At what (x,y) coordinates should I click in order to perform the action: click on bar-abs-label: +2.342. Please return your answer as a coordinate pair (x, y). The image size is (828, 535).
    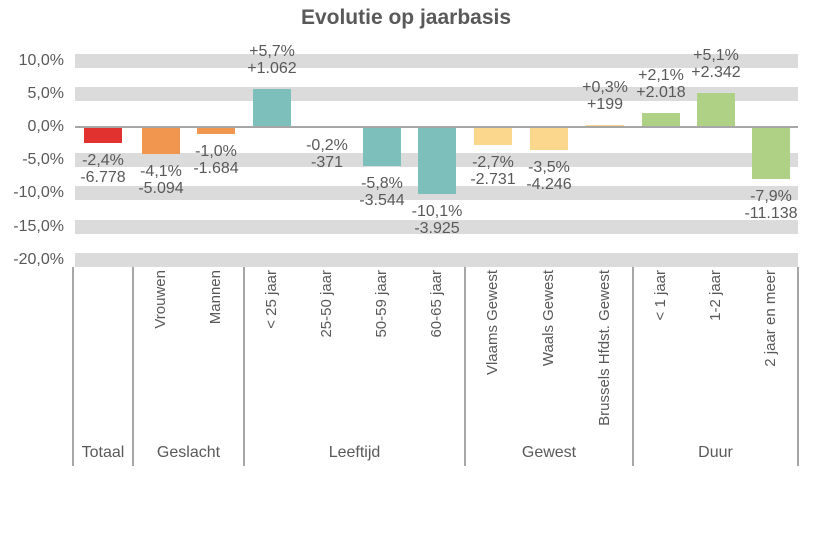
    Looking at the image, I should click on (716, 72).